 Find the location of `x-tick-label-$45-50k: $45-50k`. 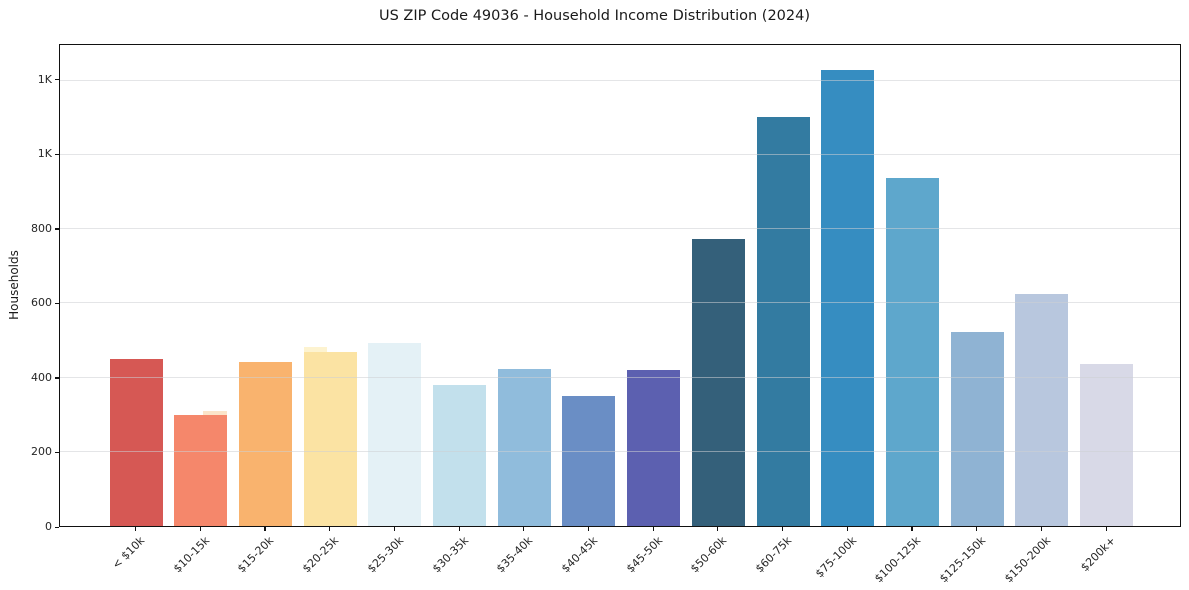

x-tick-label-$45-50k: $45-50k is located at coordinates (644, 555).